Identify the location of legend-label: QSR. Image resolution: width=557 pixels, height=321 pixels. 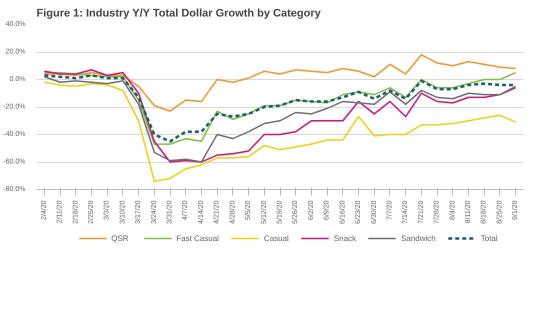
(120, 238).